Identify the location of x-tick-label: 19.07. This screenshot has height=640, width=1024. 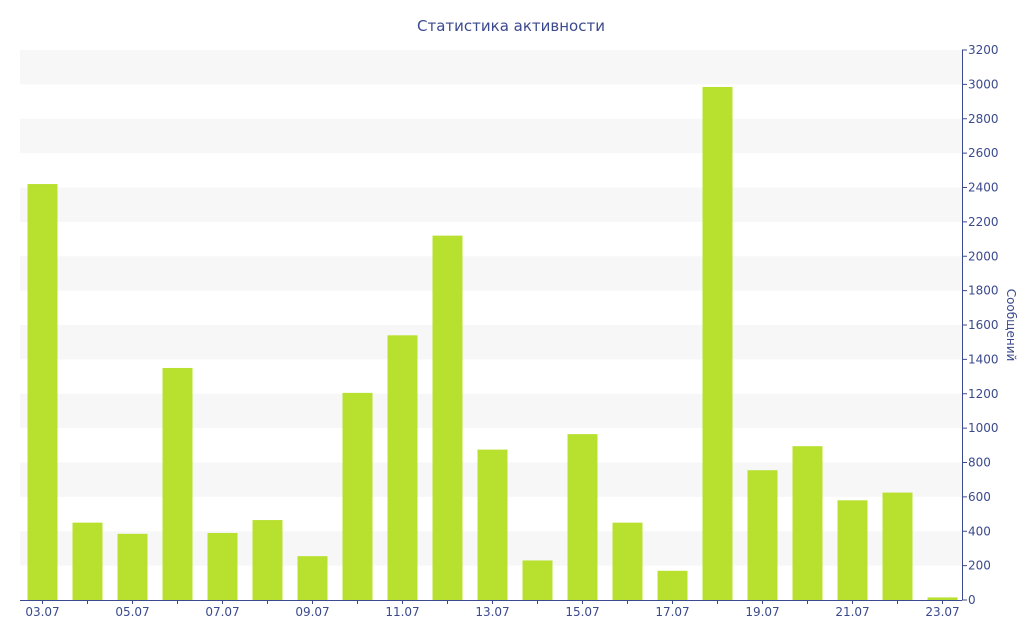
(762, 612).